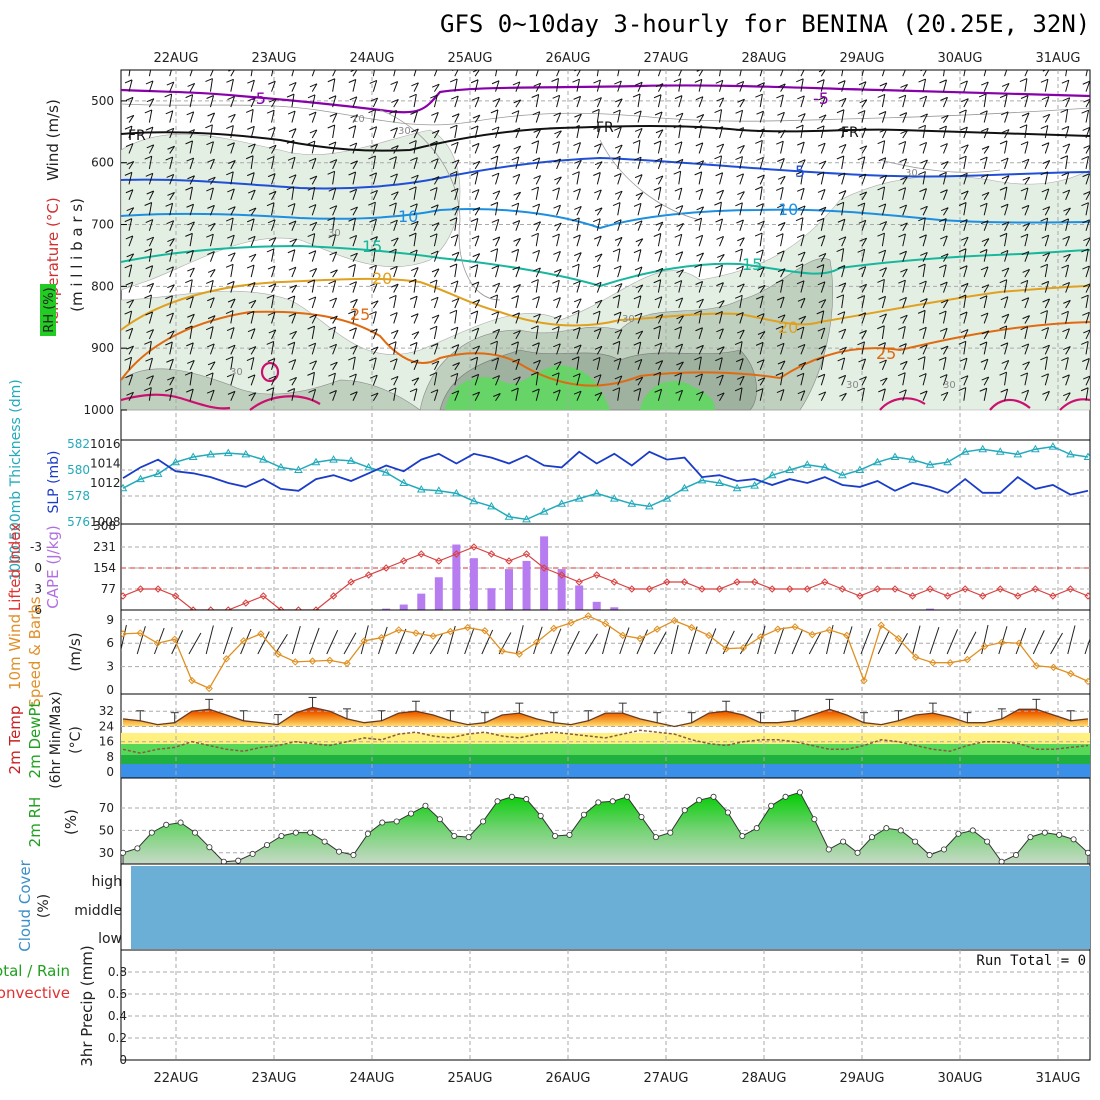 This screenshot has width=1100, height=1100. I want to click on wind10-barb, so click(177, 642).